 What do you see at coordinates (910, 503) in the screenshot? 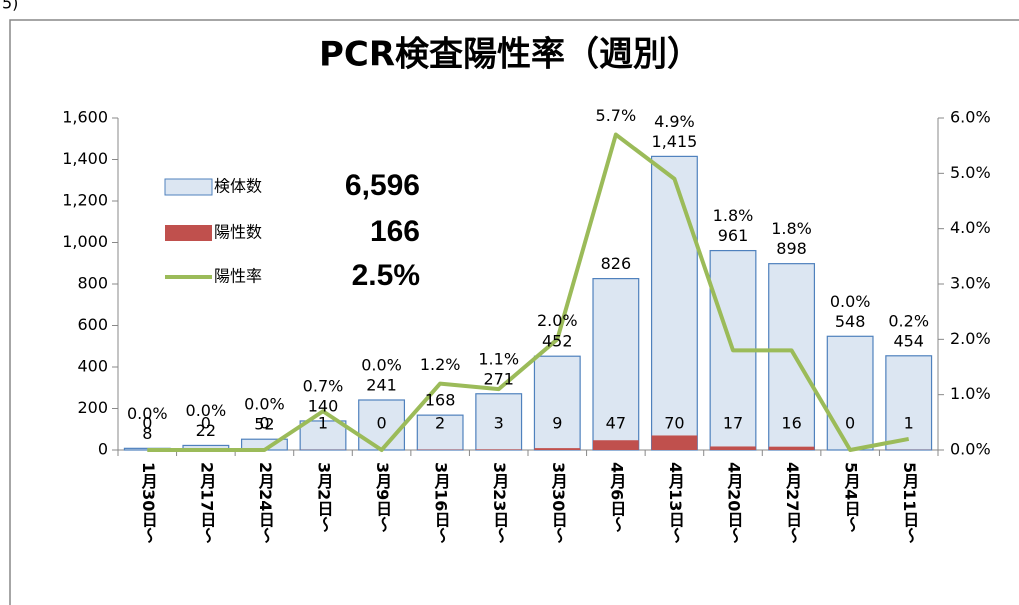
I see `x-tick-label: 5月11日～` at bounding box center [910, 503].